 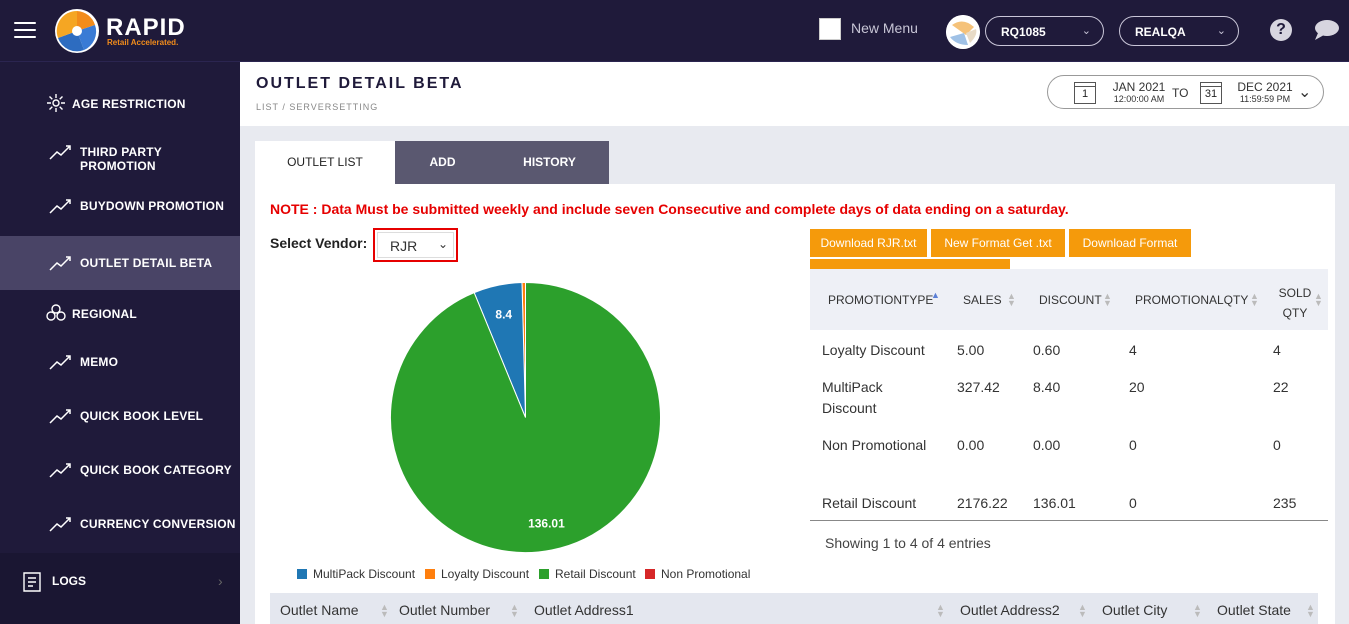 I want to click on sidebar-item-quick-book-level: QUICK BOOK LEVEL, so click(x=120, y=416).